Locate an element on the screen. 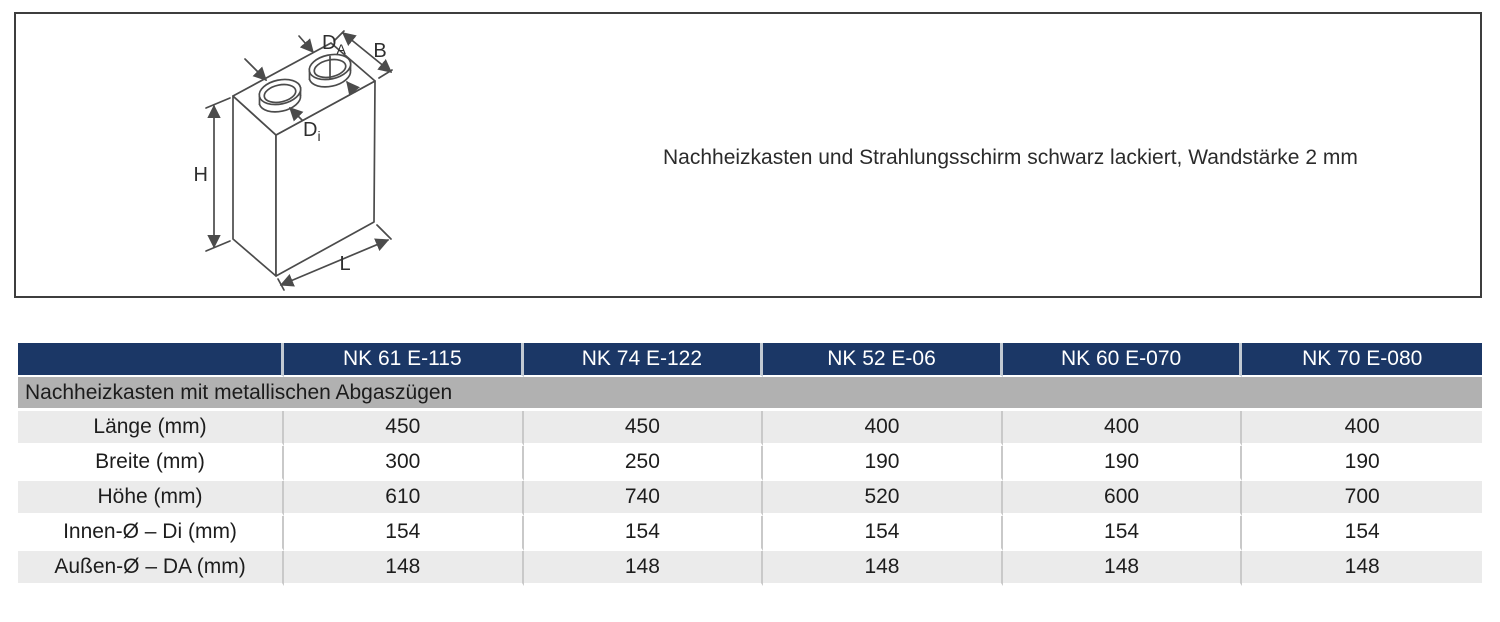  table-row: Länge (mm) 450 450 400 400 400 is located at coordinates (750, 428).